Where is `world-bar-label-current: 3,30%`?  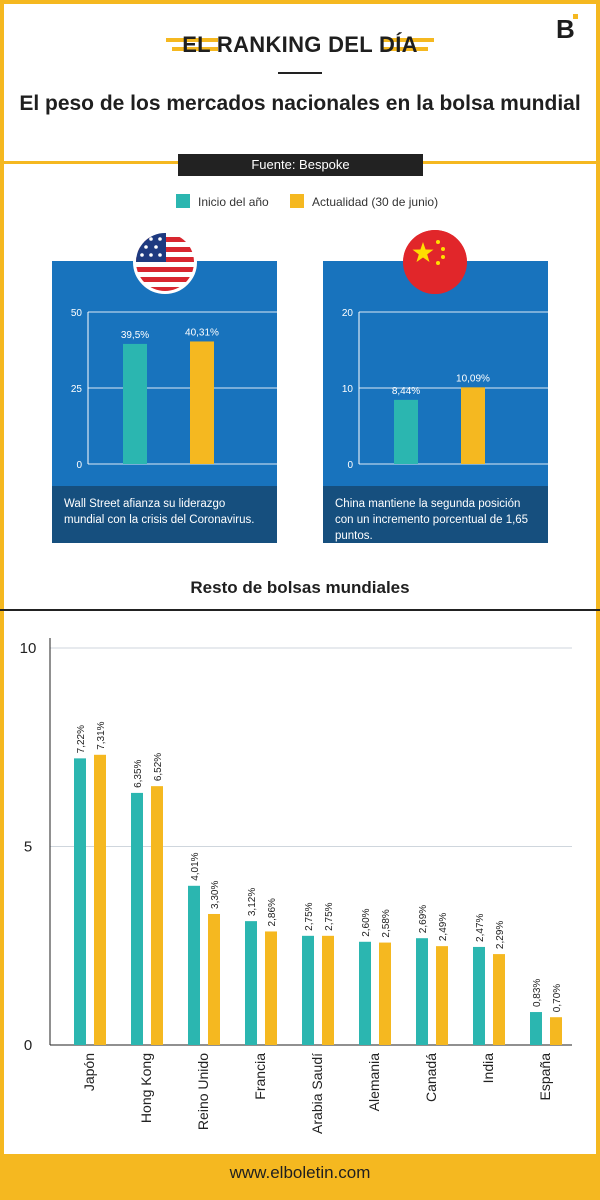
world-bar-label-current: 3,30% is located at coordinates (215, 895).